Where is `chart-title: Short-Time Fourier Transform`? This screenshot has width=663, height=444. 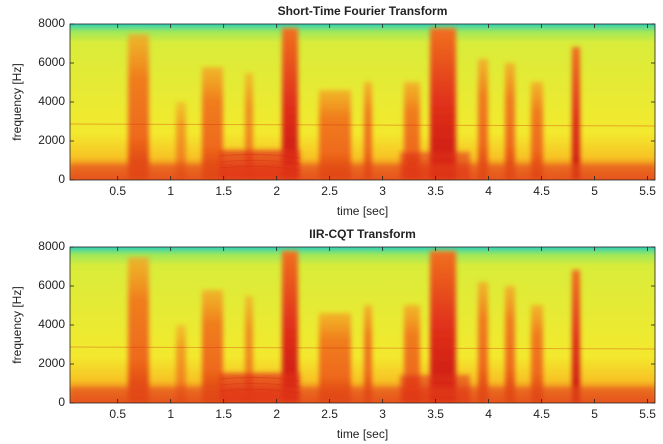 chart-title: Short-Time Fourier Transform is located at coordinates (363, 11).